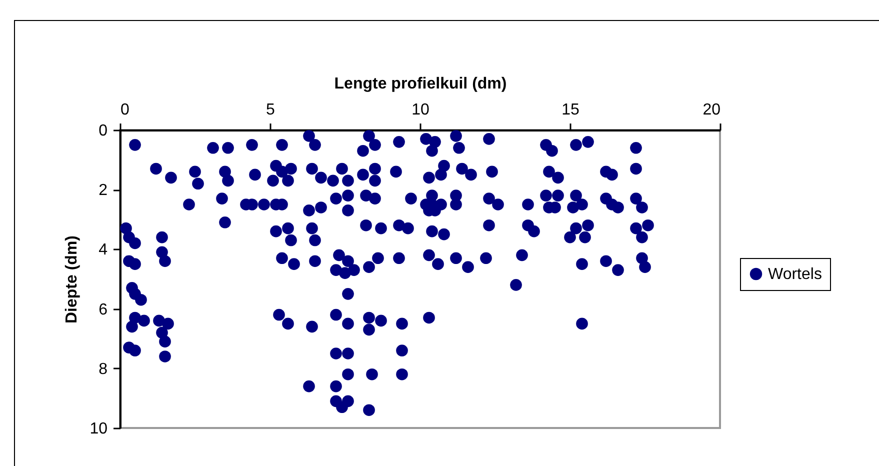  Describe the element at coordinates (103, 250) in the screenshot. I see `y-tick-label: 4` at that location.